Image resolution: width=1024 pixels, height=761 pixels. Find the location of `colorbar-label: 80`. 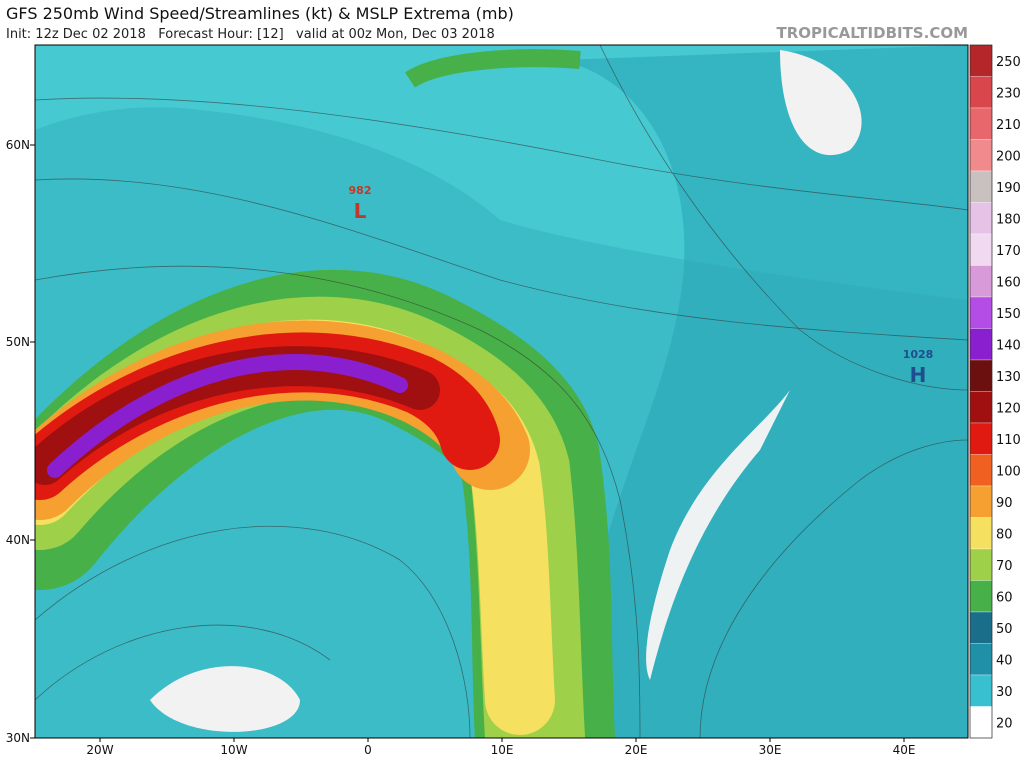

colorbar-label: 80 is located at coordinates (1004, 534).